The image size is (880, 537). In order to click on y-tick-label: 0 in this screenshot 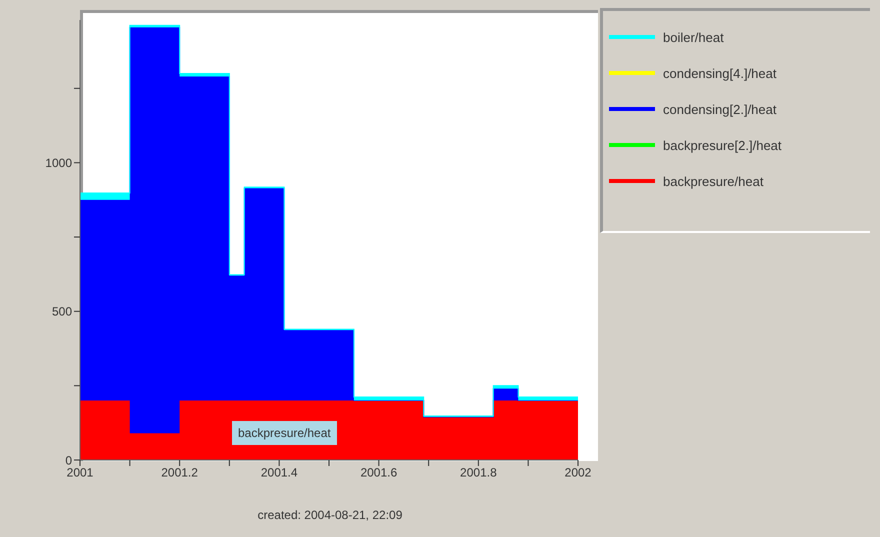, I will do `click(68, 460)`.